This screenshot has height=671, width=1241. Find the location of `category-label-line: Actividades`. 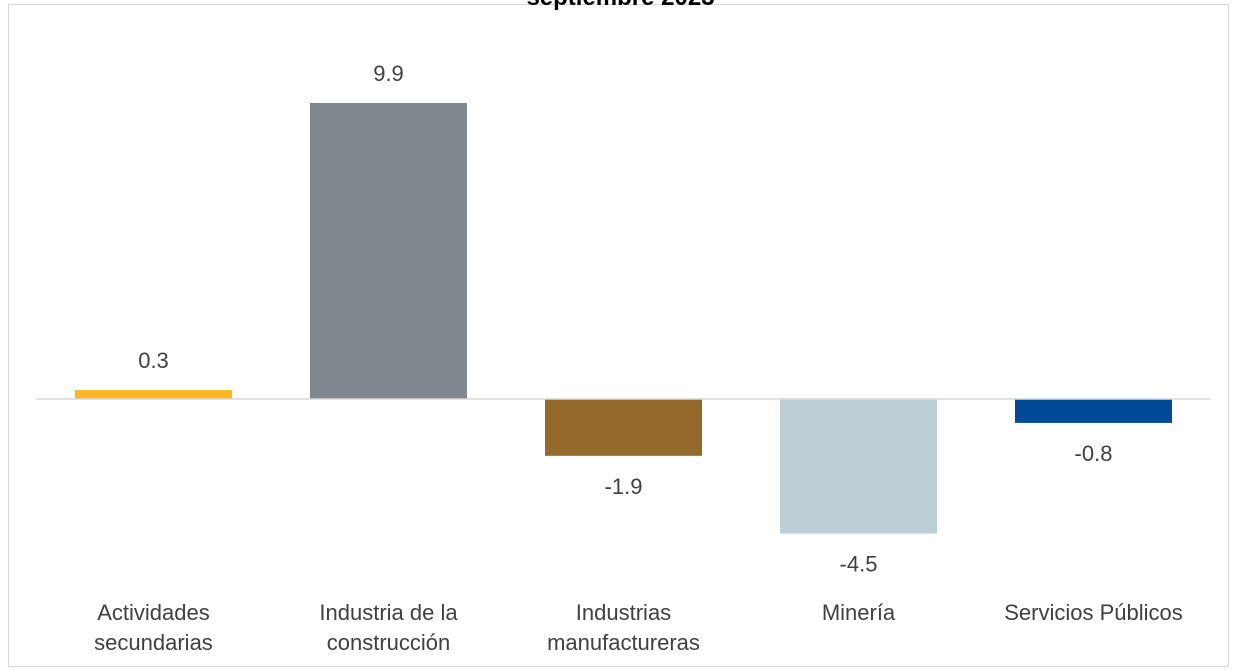

category-label-line: Actividades is located at coordinates (153, 612).